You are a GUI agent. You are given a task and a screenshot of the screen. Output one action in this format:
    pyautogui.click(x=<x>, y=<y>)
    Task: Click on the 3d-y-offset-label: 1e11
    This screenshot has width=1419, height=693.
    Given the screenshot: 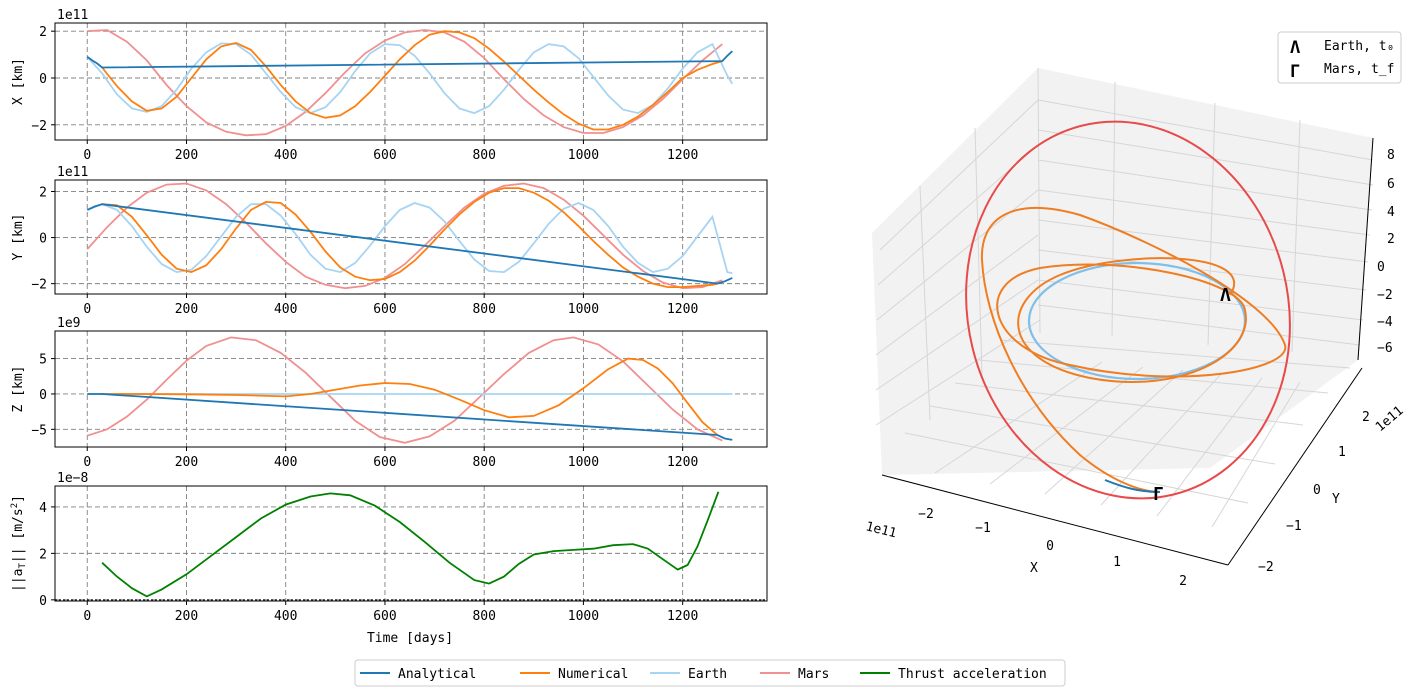 What is the action you would take?
    pyautogui.click(x=1390, y=419)
    